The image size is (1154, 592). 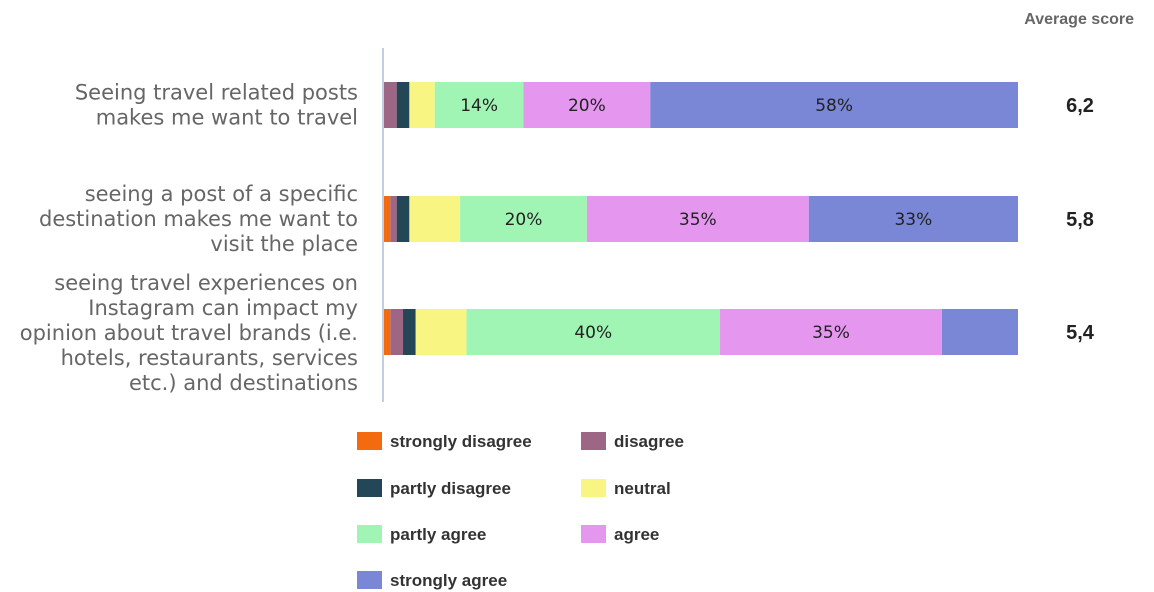 What do you see at coordinates (223, 308) in the screenshot?
I see `category-label-line: Instagram can impact my` at bounding box center [223, 308].